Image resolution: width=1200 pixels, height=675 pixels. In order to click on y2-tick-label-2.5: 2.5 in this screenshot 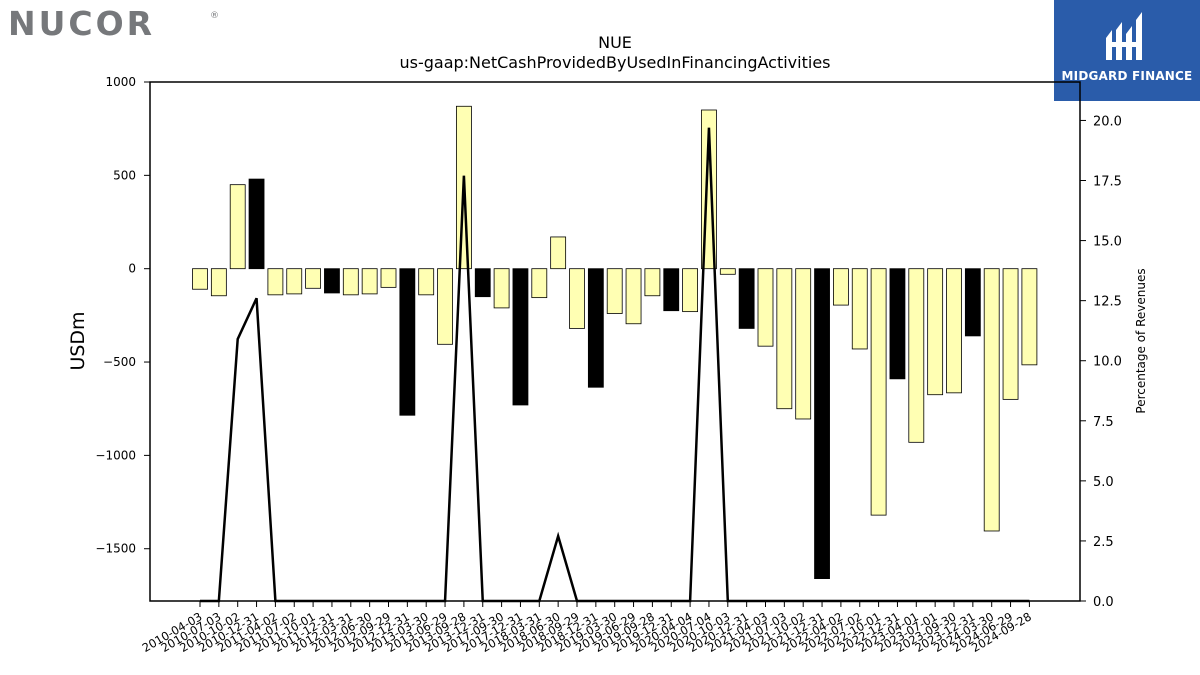, I will do `click(1103, 542)`.